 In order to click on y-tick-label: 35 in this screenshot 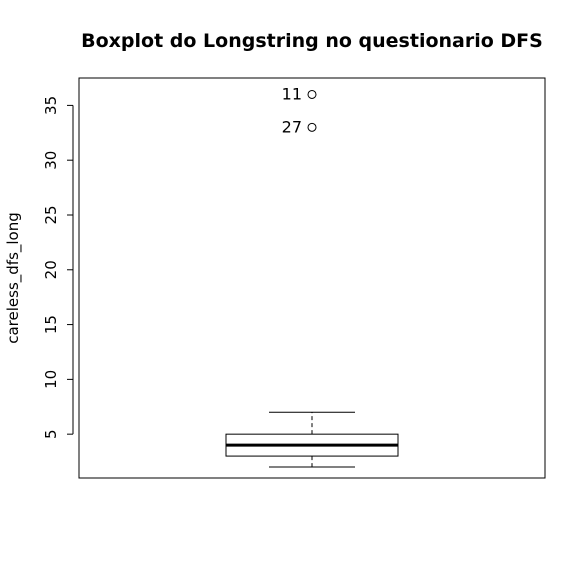, I will do `click(51, 105)`.